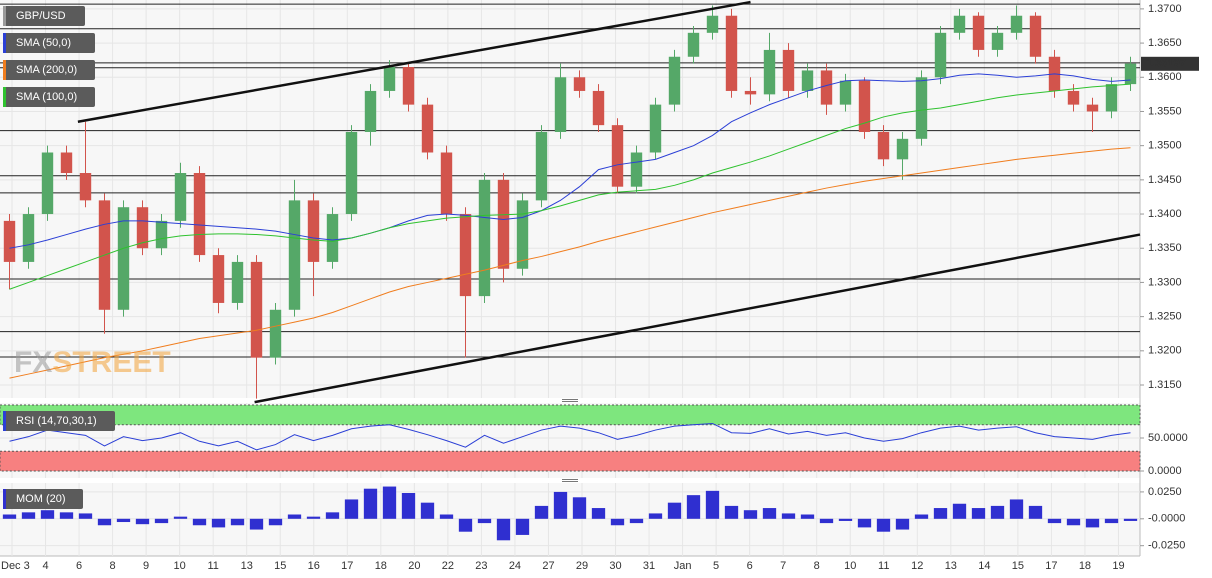  I want to click on y-tick-label: -0.0250, so click(1166, 546).